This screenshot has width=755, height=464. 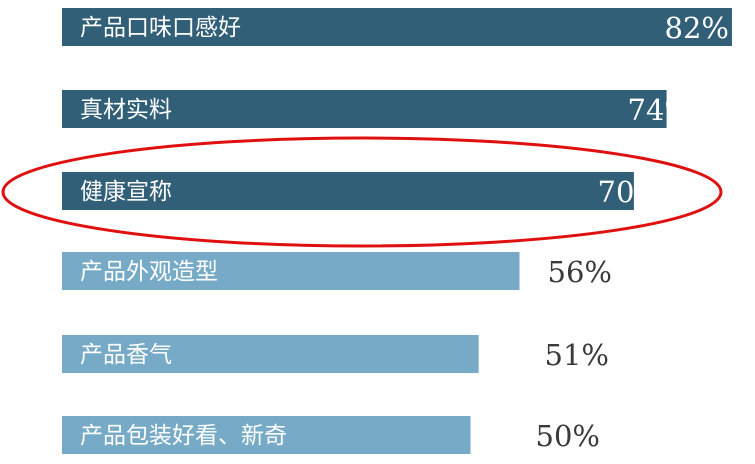 What do you see at coordinates (580, 272) in the screenshot?
I see `value-label-4: 56%` at bounding box center [580, 272].